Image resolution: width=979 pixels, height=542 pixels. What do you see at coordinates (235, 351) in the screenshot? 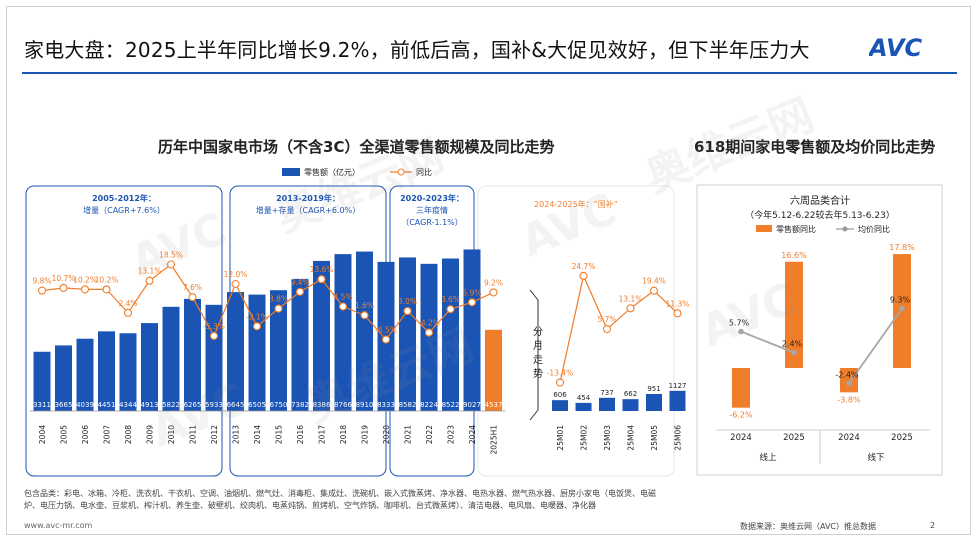
I see `bar-2013` at bounding box center [235, 351].